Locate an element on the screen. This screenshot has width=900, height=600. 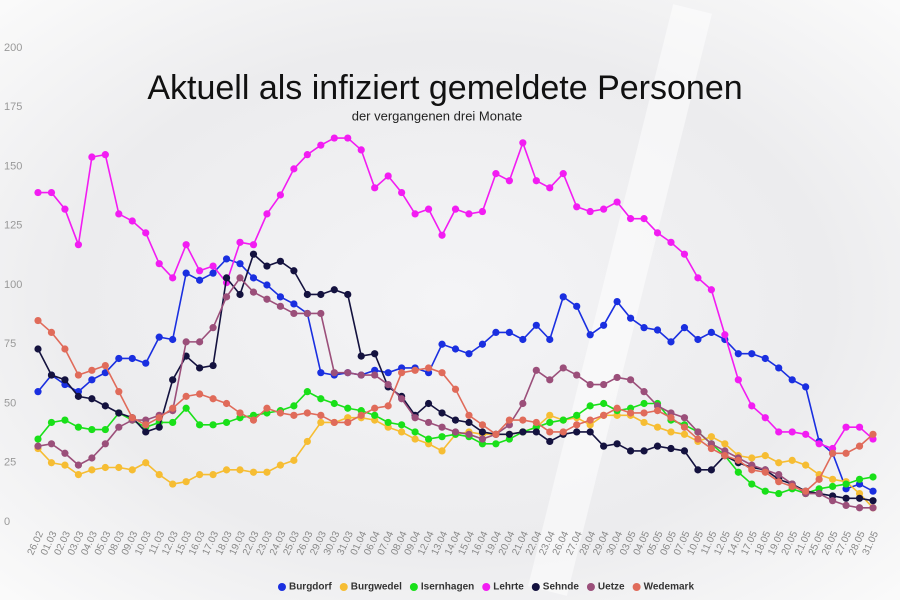
legend-label: Sehnde is located at coordinates (561, 587).